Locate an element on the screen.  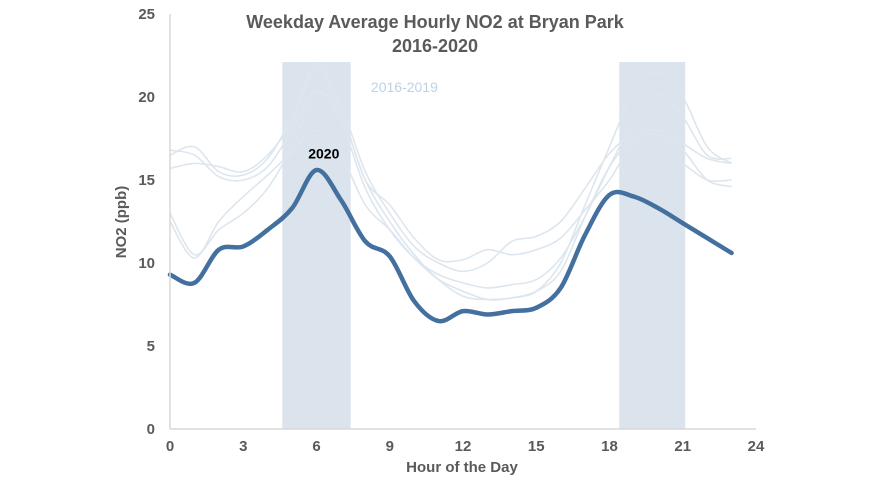
x-tick-label: 6 is located at coordinates (316, 446).